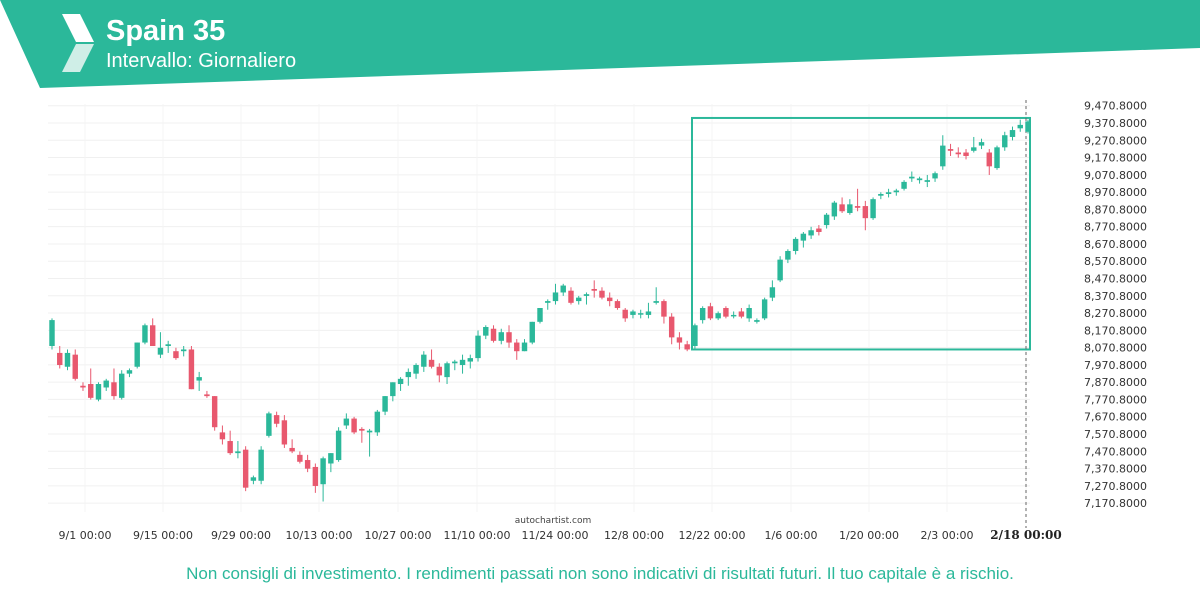 The width and height of the screenshot is (1200, 600). What do you see at coordinates (166, 31) in the screenshot?
I see `chart-title: Spain 35` at bounding box center [166, 31].